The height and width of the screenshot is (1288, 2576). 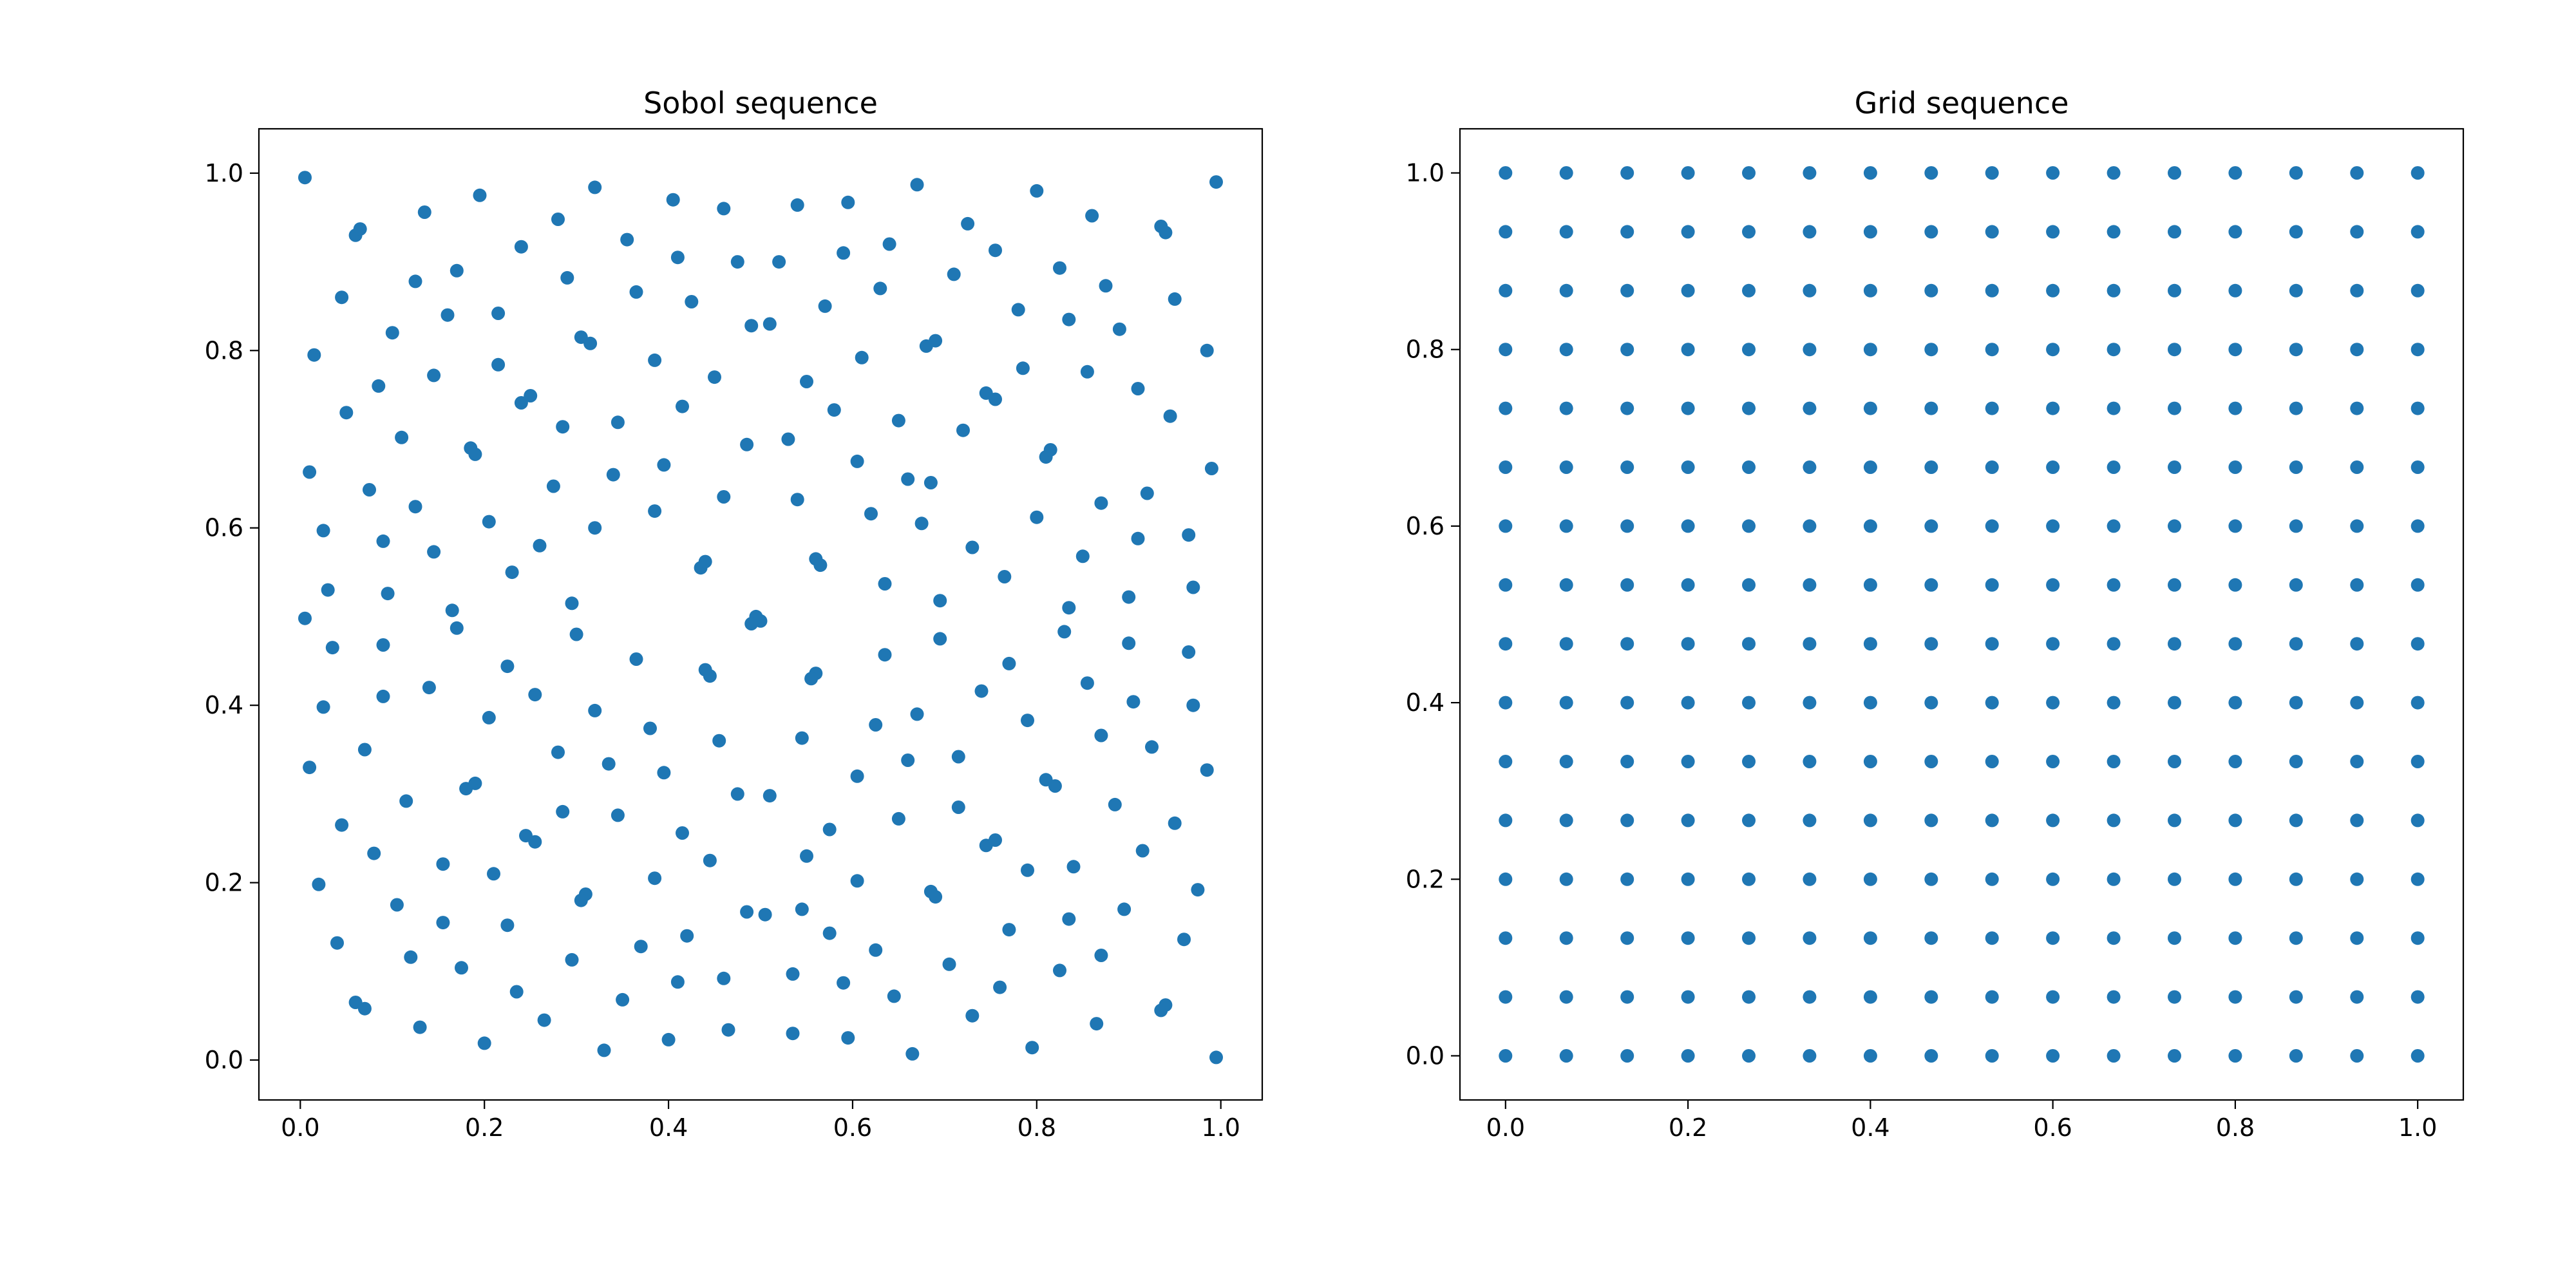 I want to click on grid-y-tick-label: 1.0, so click(x=1425, y=173).